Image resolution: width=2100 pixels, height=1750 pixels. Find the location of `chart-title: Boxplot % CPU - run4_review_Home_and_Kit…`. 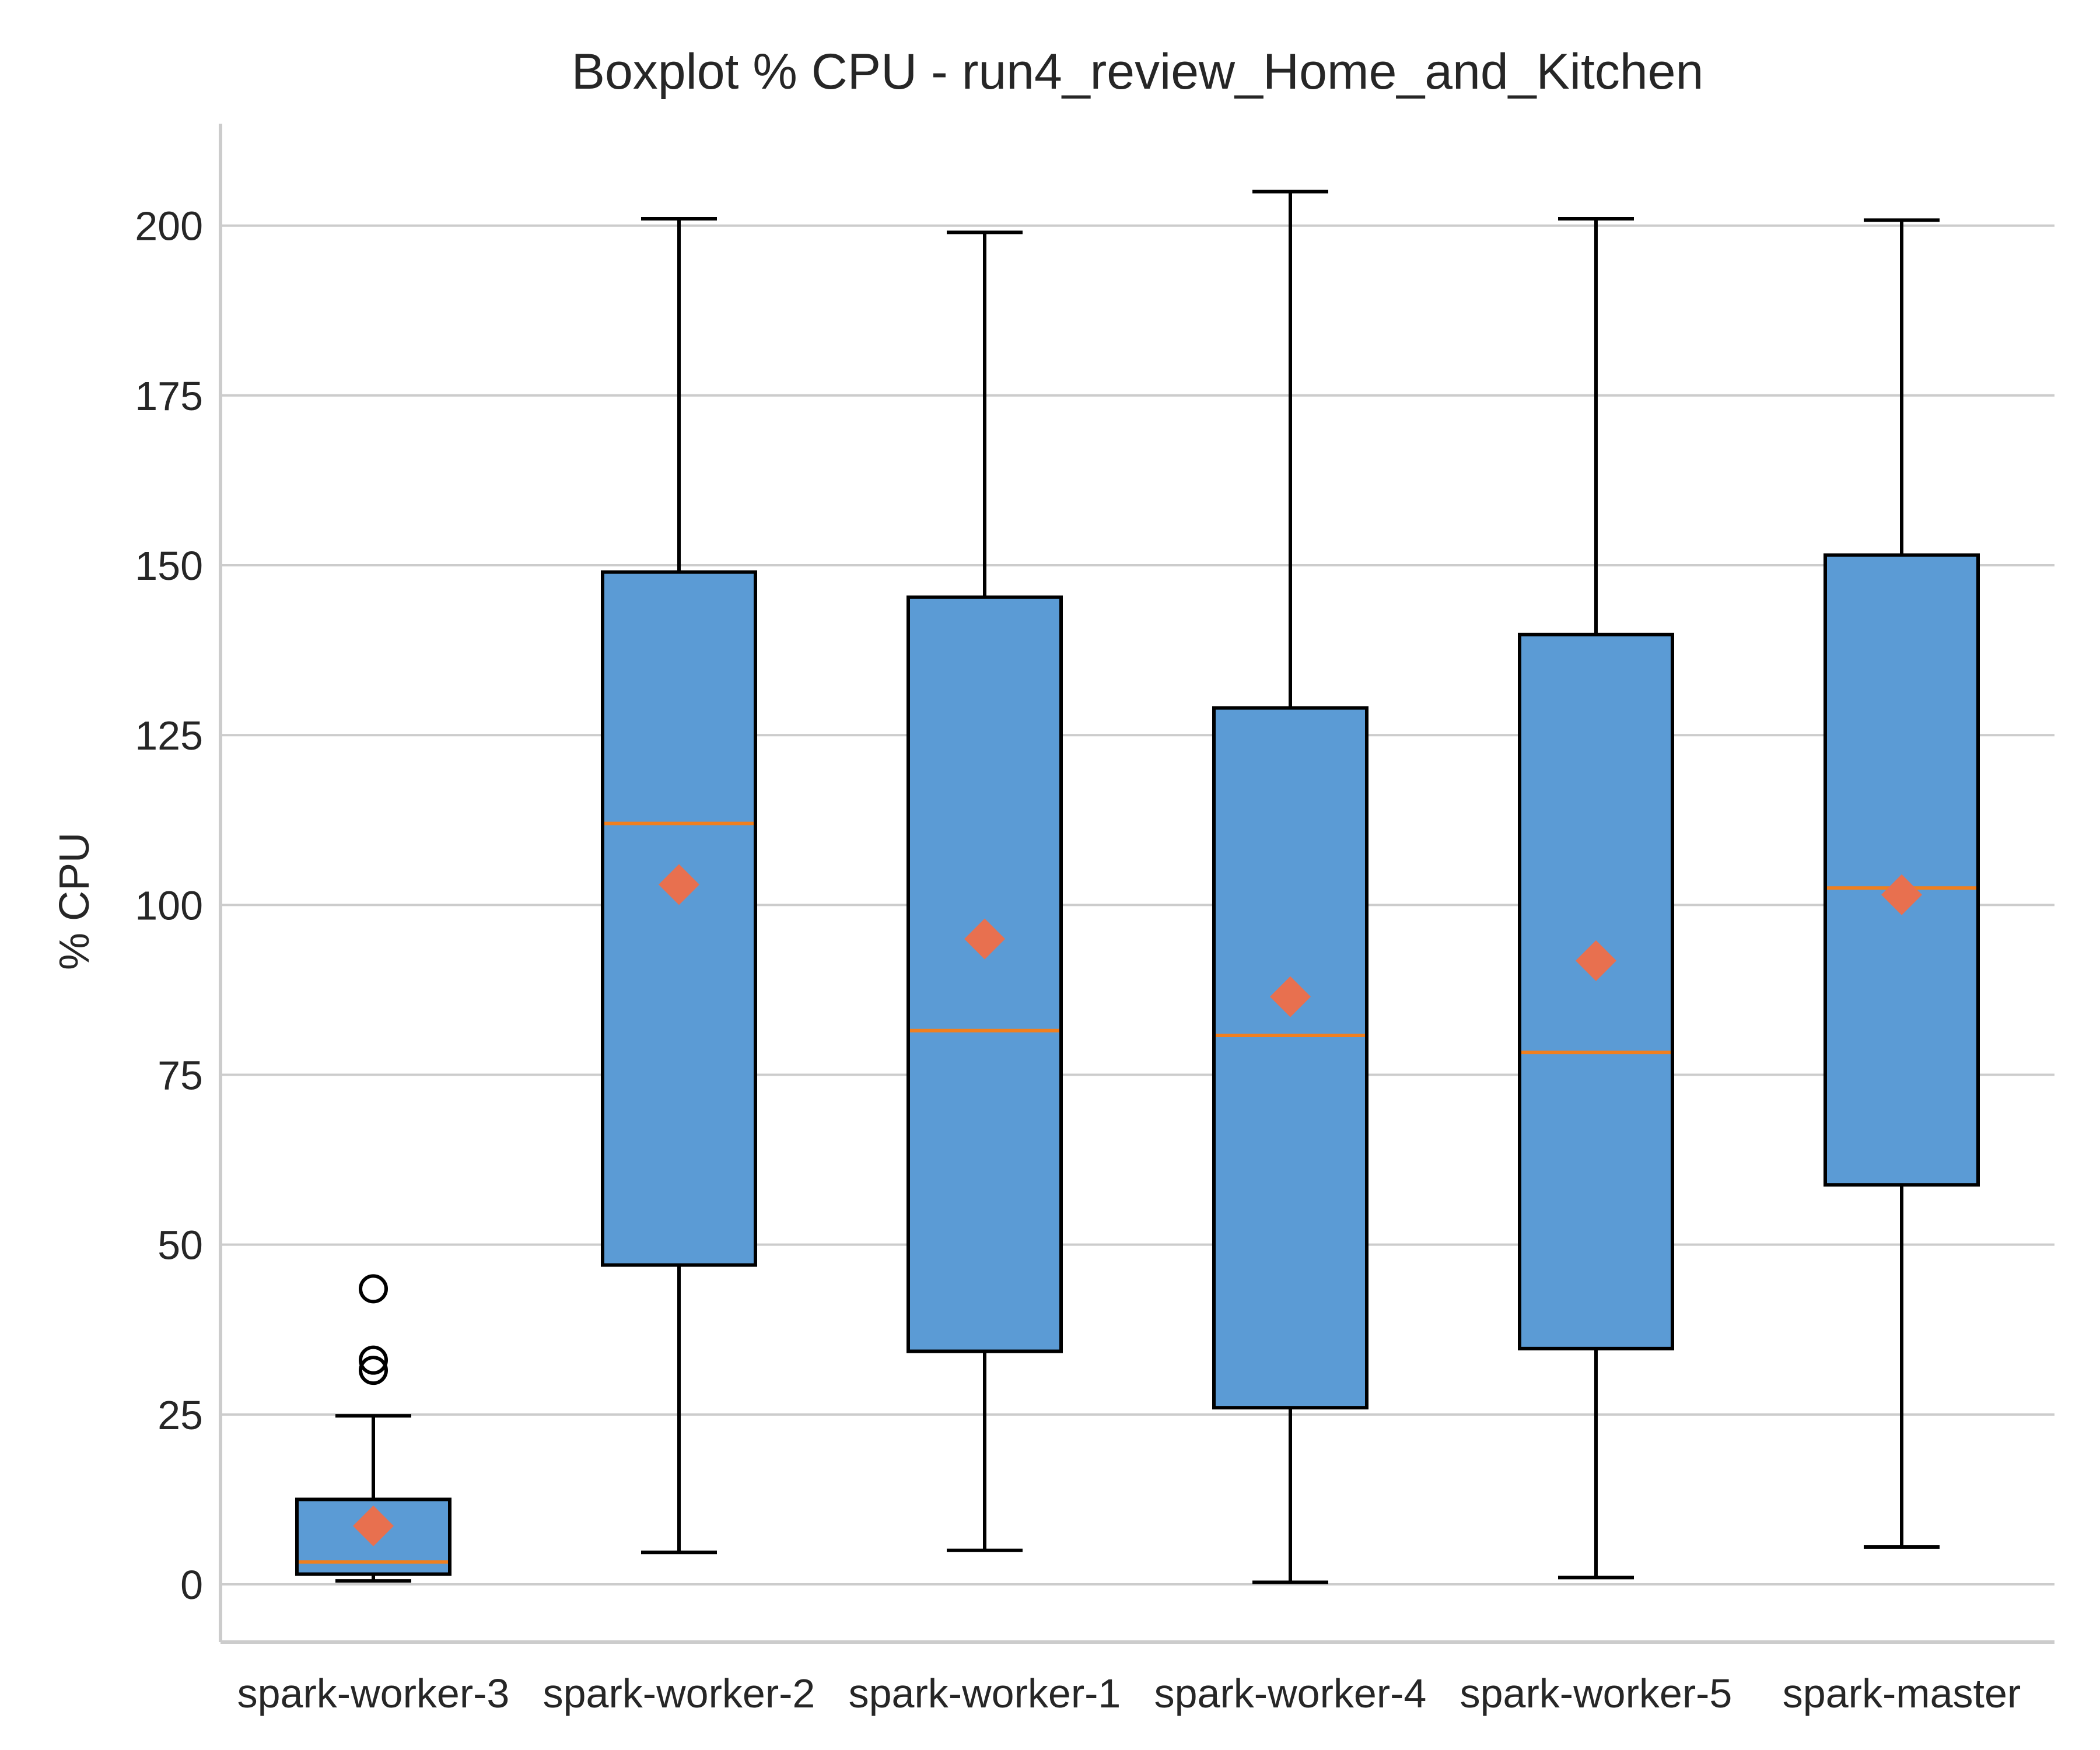

chart-title: Boxplot % CPU - run4_review_Home_and_Kit… is located at coordinates (1138, 72).